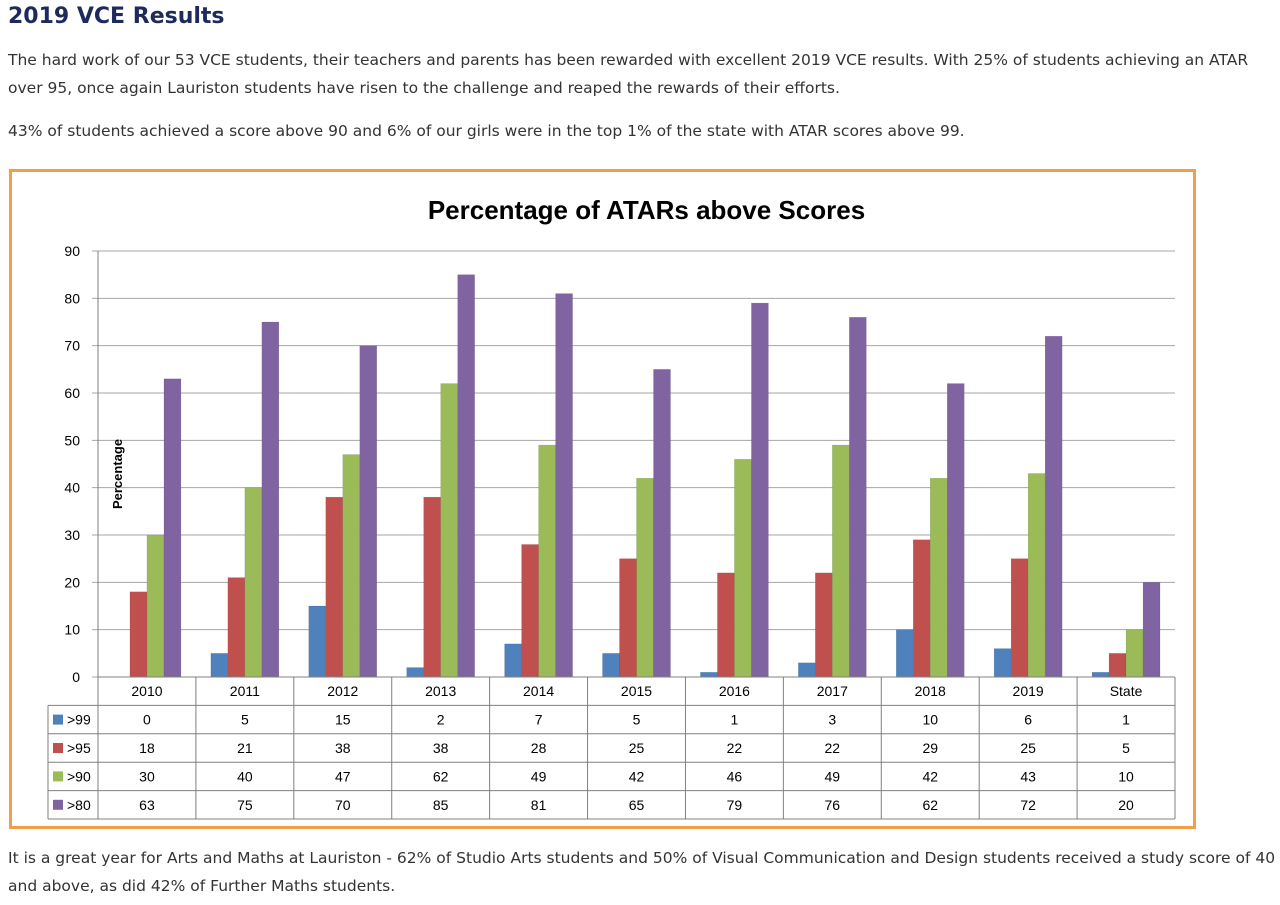  Describe the element at coordinates (72, 346) in the screenshot. I see `y-tick-label: 70` at that location.